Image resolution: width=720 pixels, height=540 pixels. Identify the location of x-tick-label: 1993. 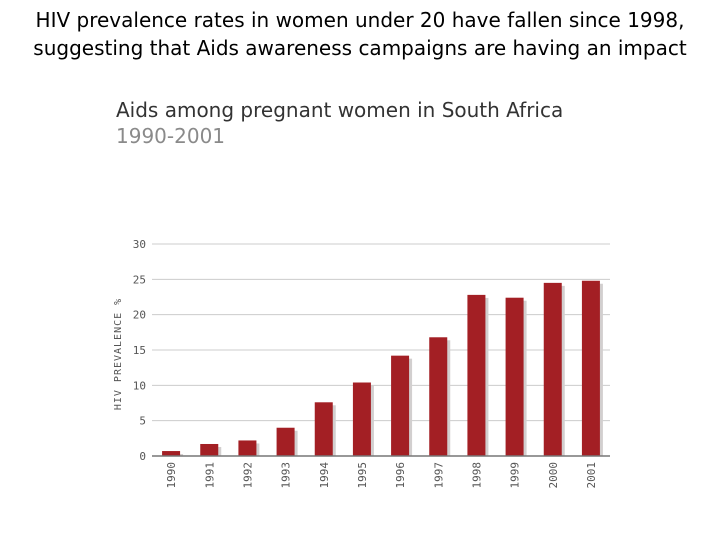
(286, 475).